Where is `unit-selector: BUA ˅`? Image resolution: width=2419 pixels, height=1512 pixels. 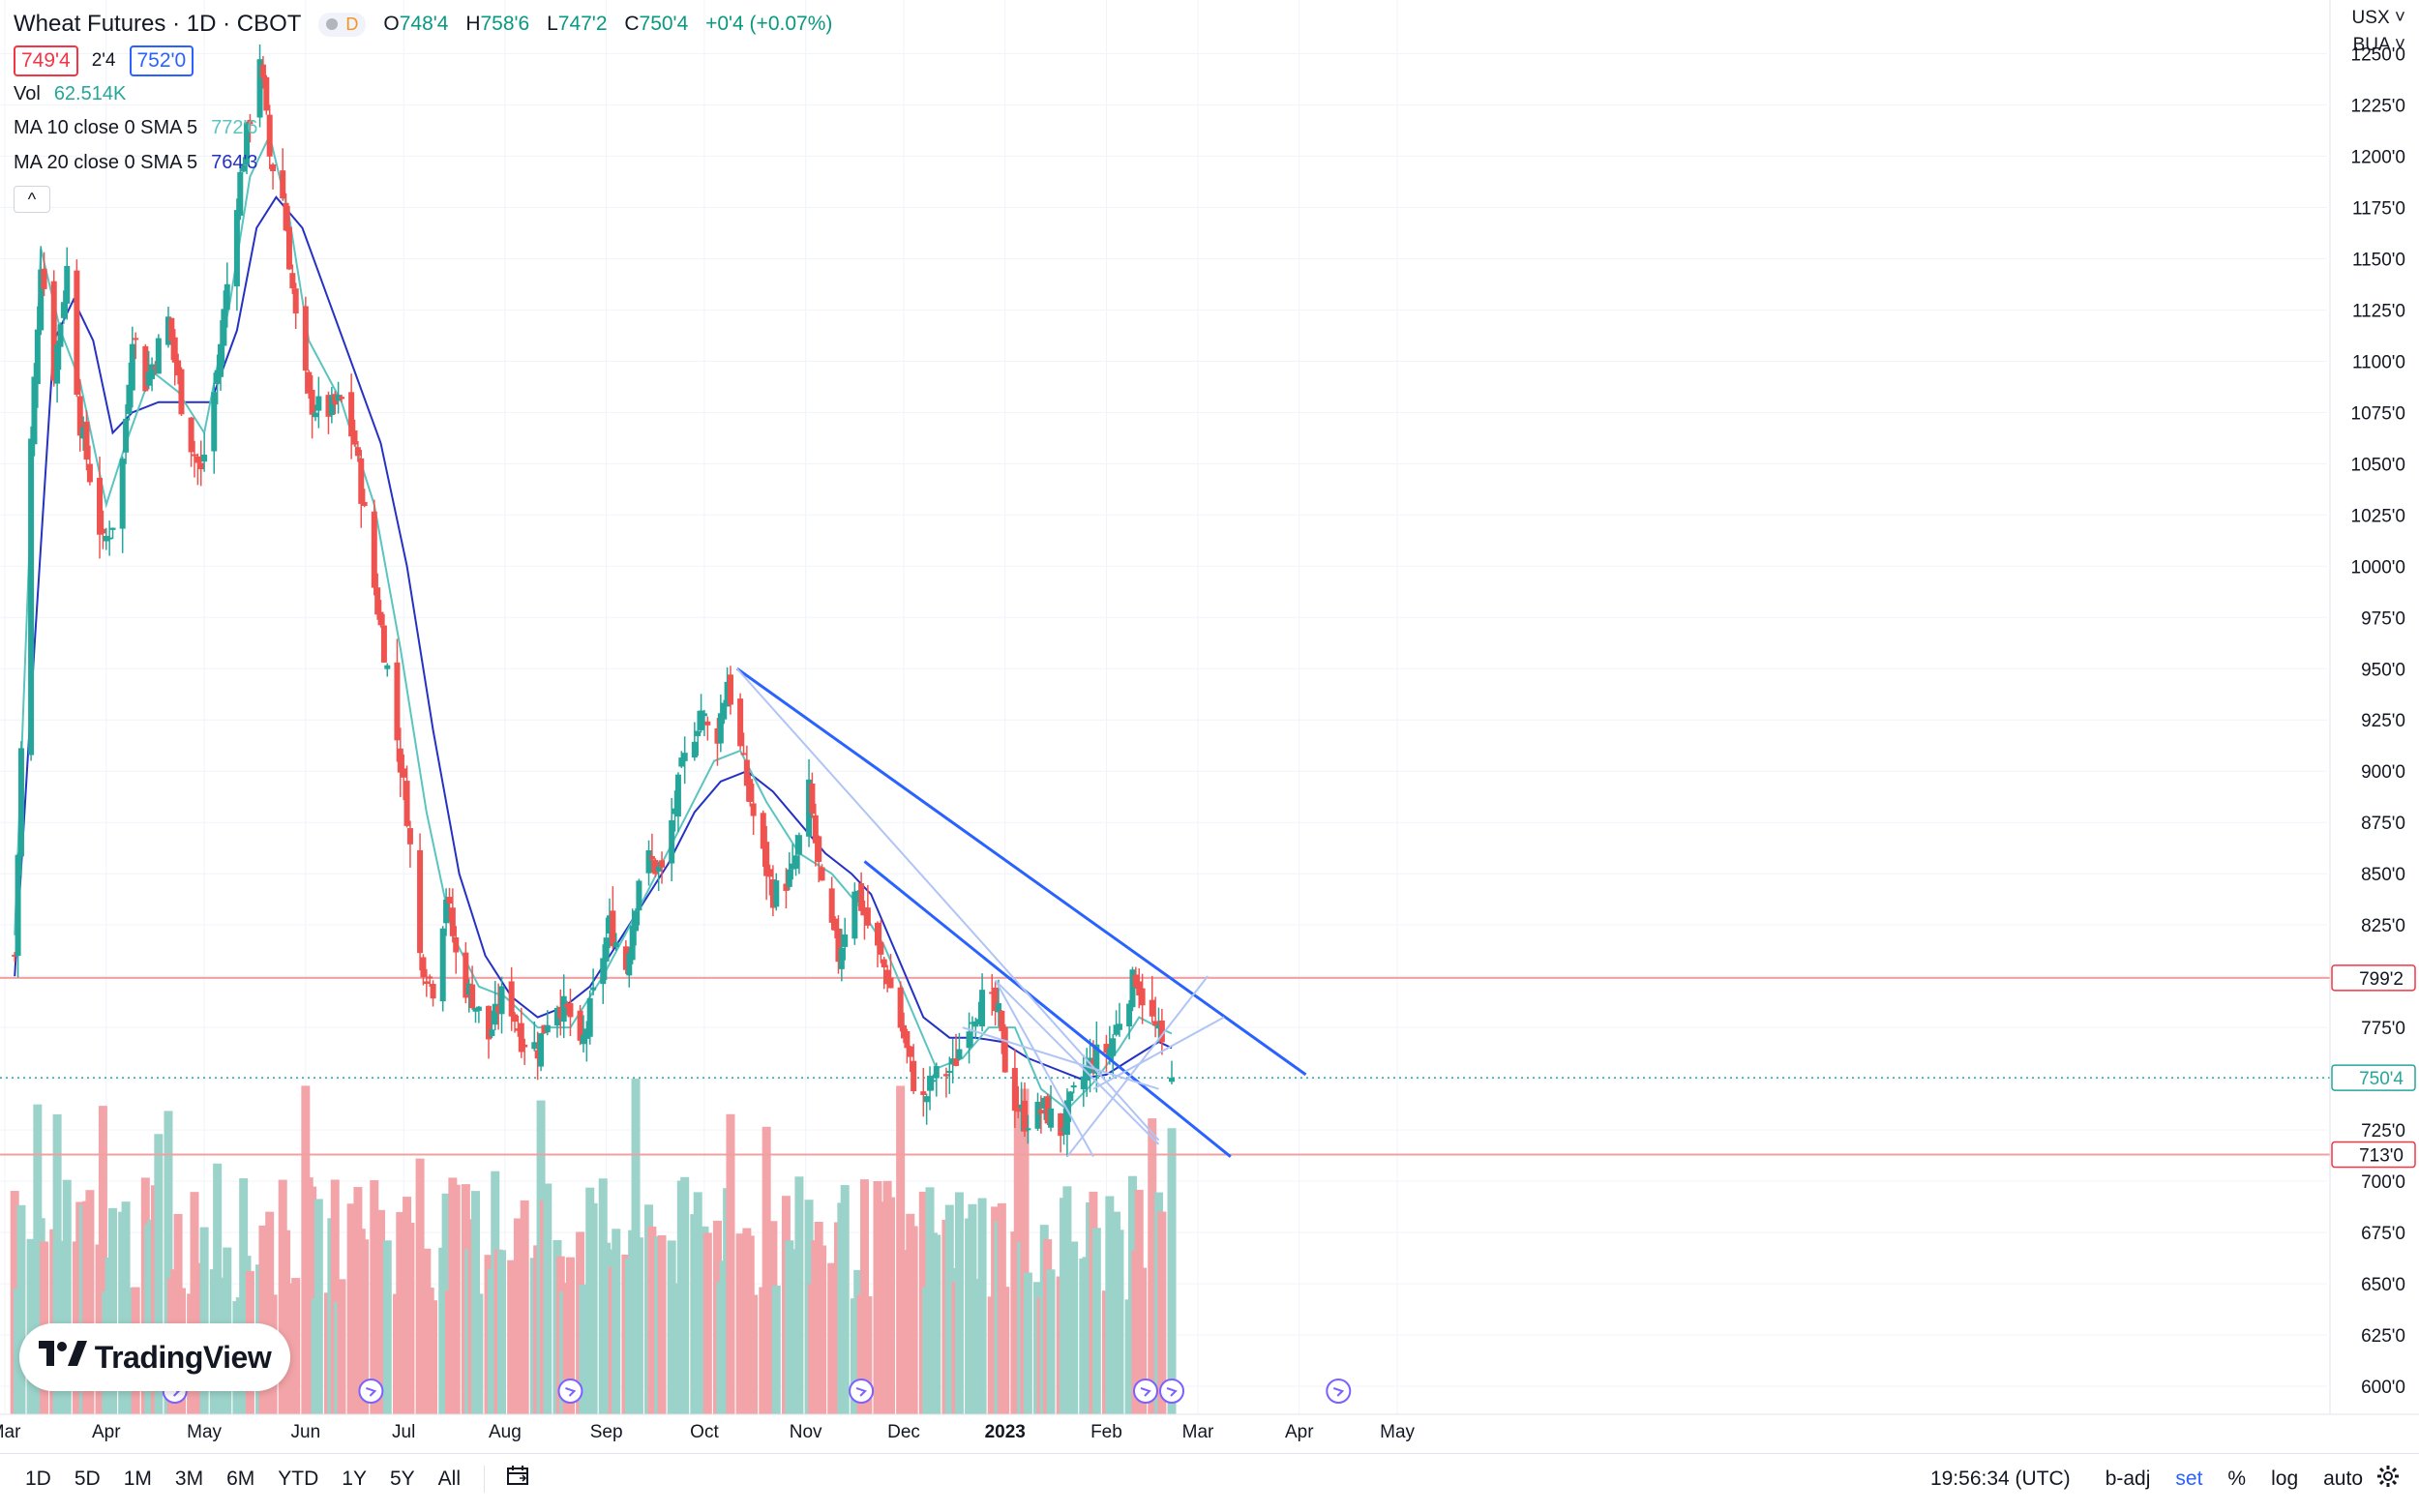 unit-selector: BUA ˅ is located at coordinates (2379, 45).